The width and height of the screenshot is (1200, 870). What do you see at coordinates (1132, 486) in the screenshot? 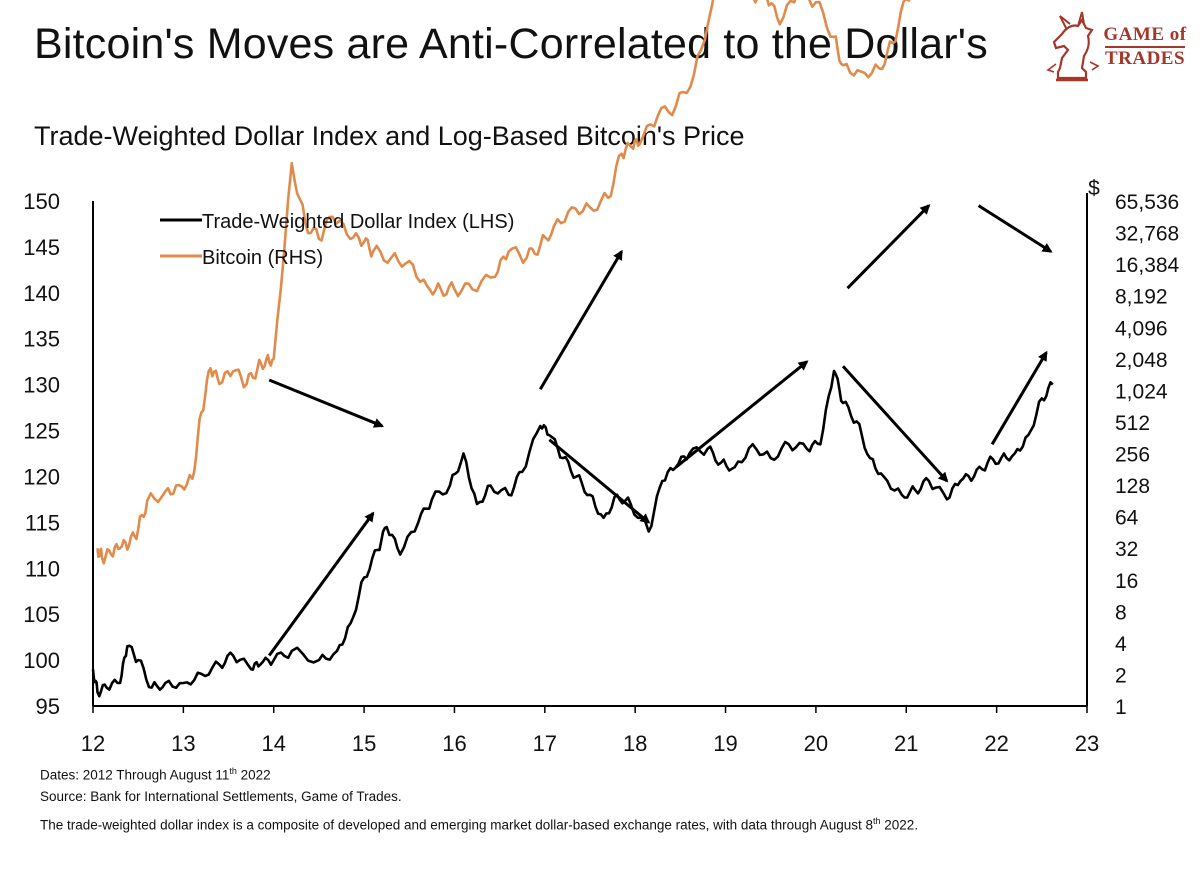
I see `y-right-tick-label: 128` at bounding box center [1132, 486].